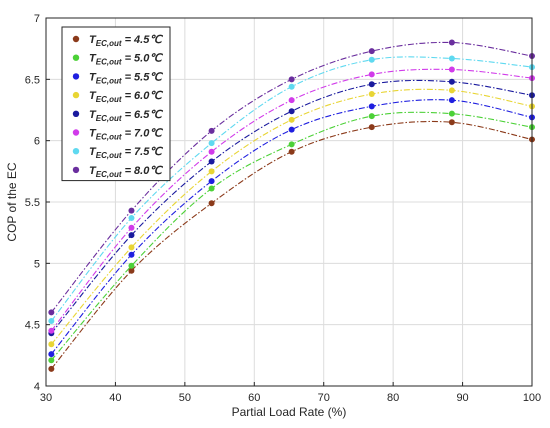 The height and width of the screenshot is (428, 550). What do you see at coordinates (126, 172) in the screenshot?
I see `legend-label: TEC,out = 8.0℃` at bounding box center [126, 172].